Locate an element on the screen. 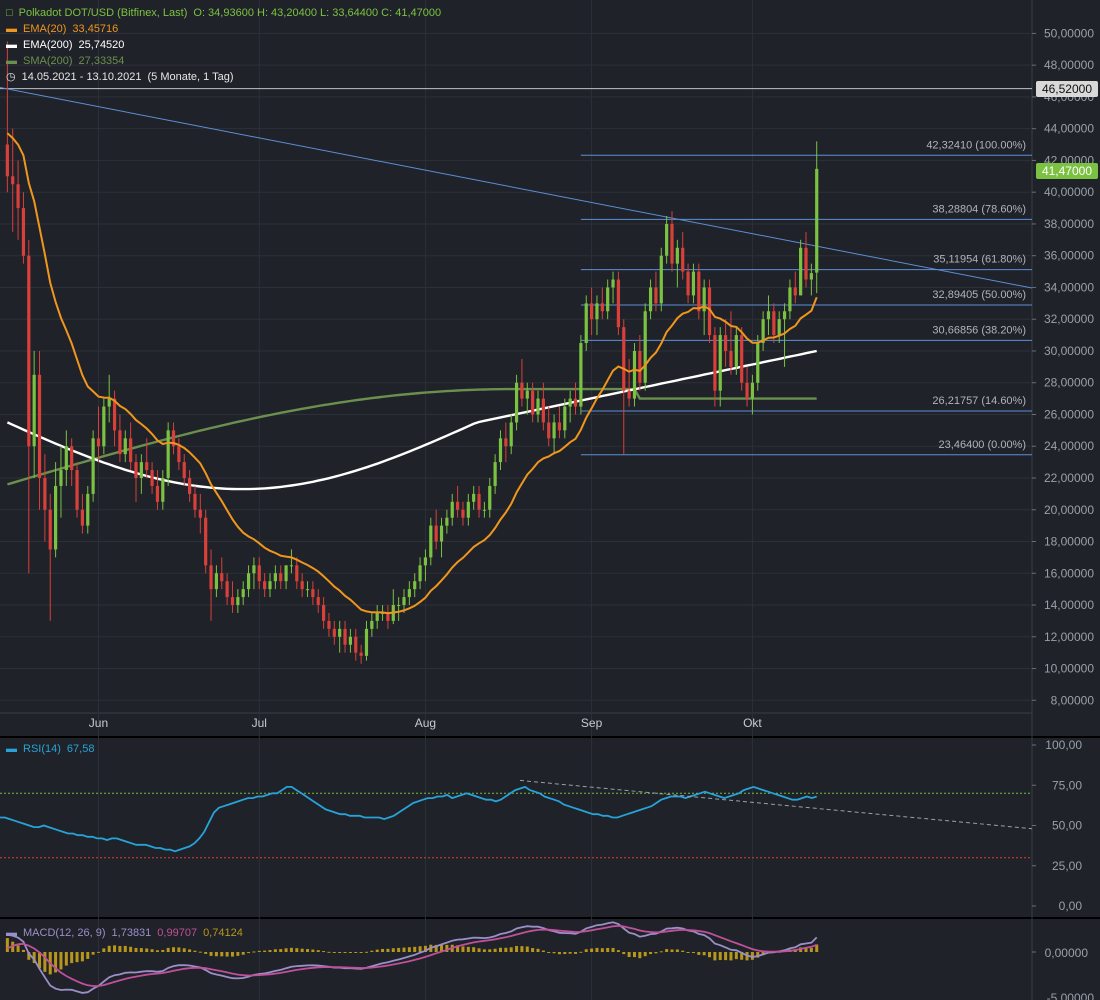  price-tick-label: 12,00000 is located at coordinates (1069, 637).